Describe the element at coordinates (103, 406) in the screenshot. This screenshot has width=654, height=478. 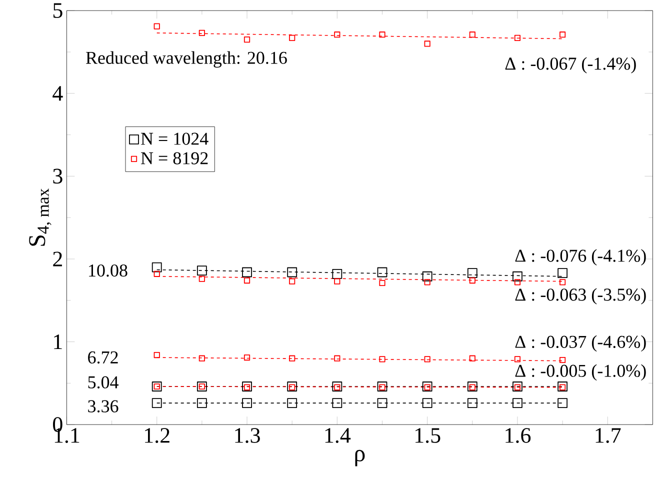
I see `annotation: 3.36` at that location.